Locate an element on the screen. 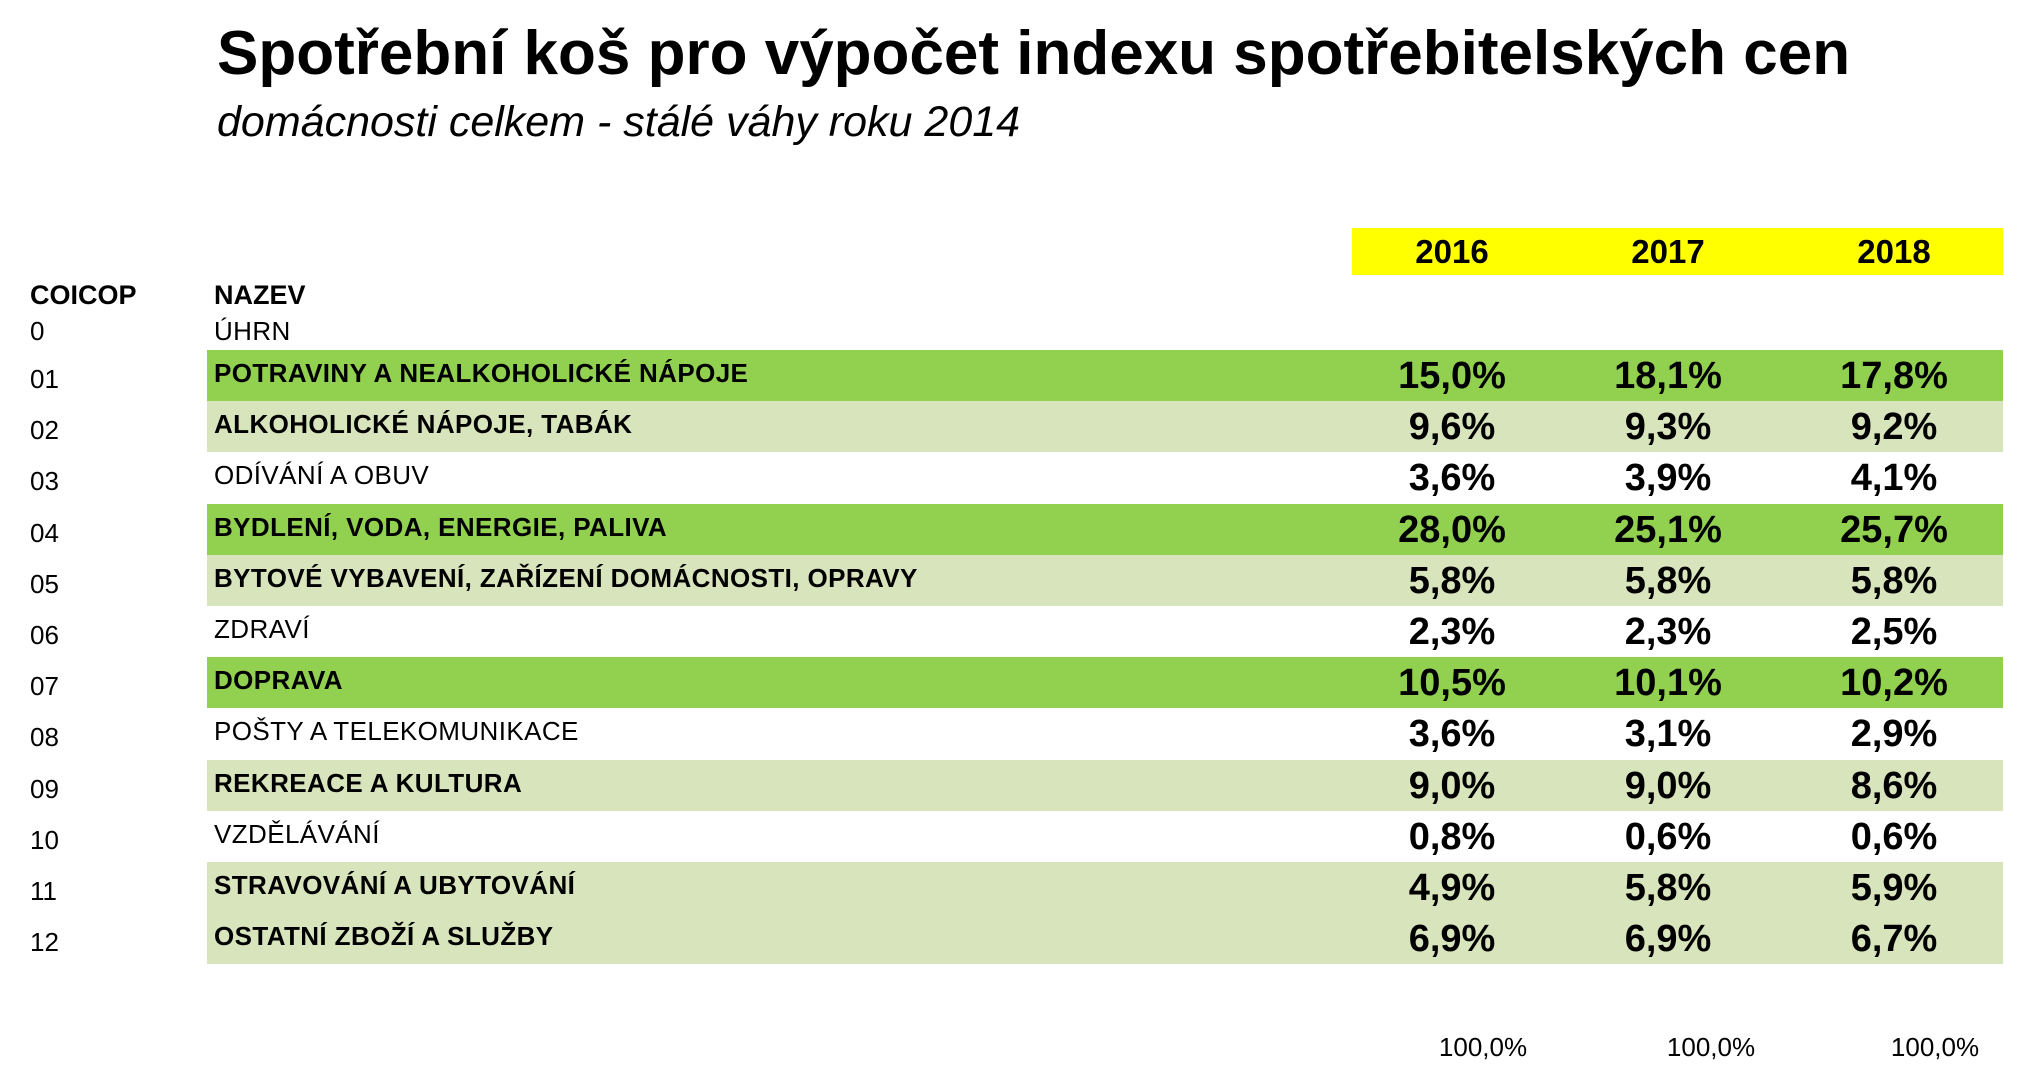 Image resolution: width=2023 pixels, height=1092 pixels. row-name: VZDĚLÁVÁNÍ is located at coordinates (297, 834).